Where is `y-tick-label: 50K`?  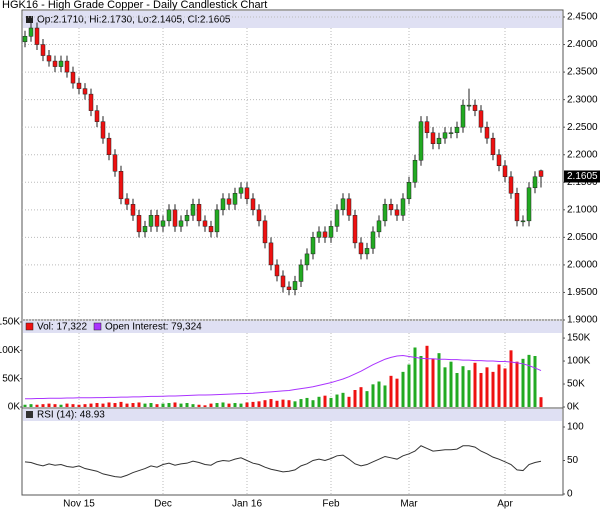
y-tick-label: 50K is located at coordinates (576, 384).